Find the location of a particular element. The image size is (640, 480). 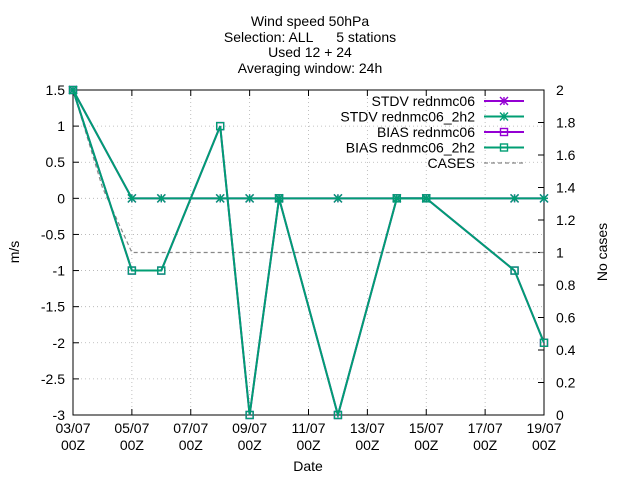

y-tick-label: 0 is located at coordinates (61, 198).